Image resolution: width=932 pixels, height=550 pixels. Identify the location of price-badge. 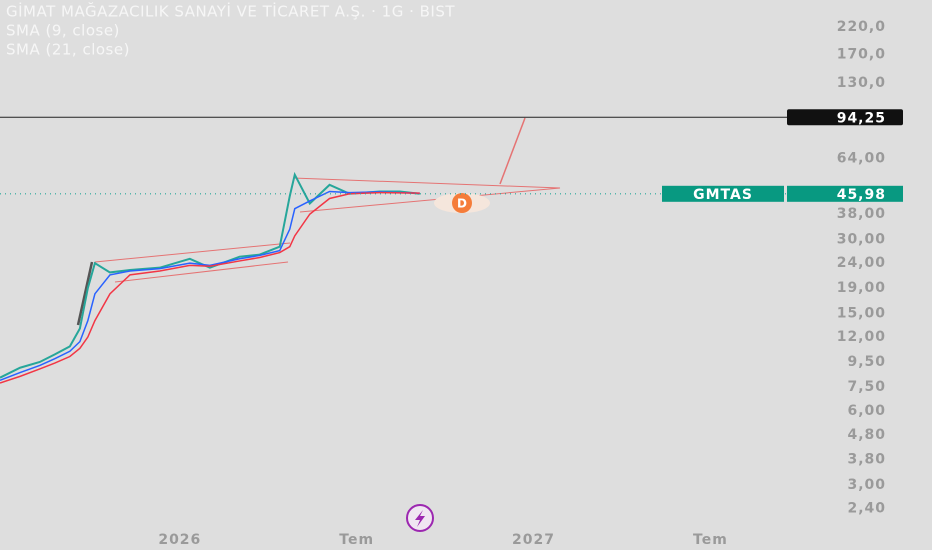
(845, 193).